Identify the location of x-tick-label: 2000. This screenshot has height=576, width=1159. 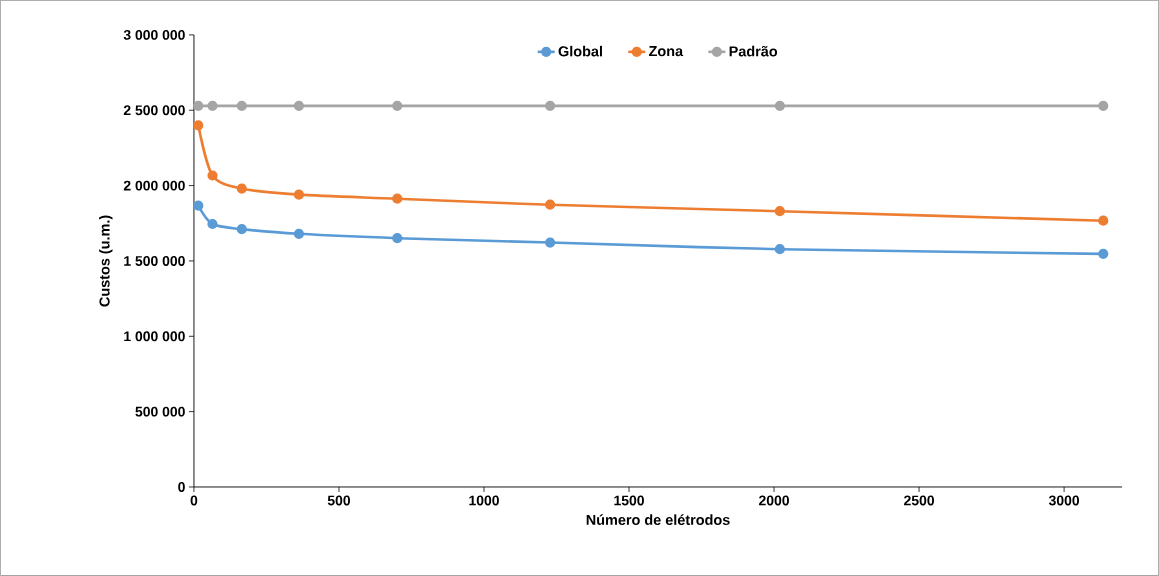
(774, 500).